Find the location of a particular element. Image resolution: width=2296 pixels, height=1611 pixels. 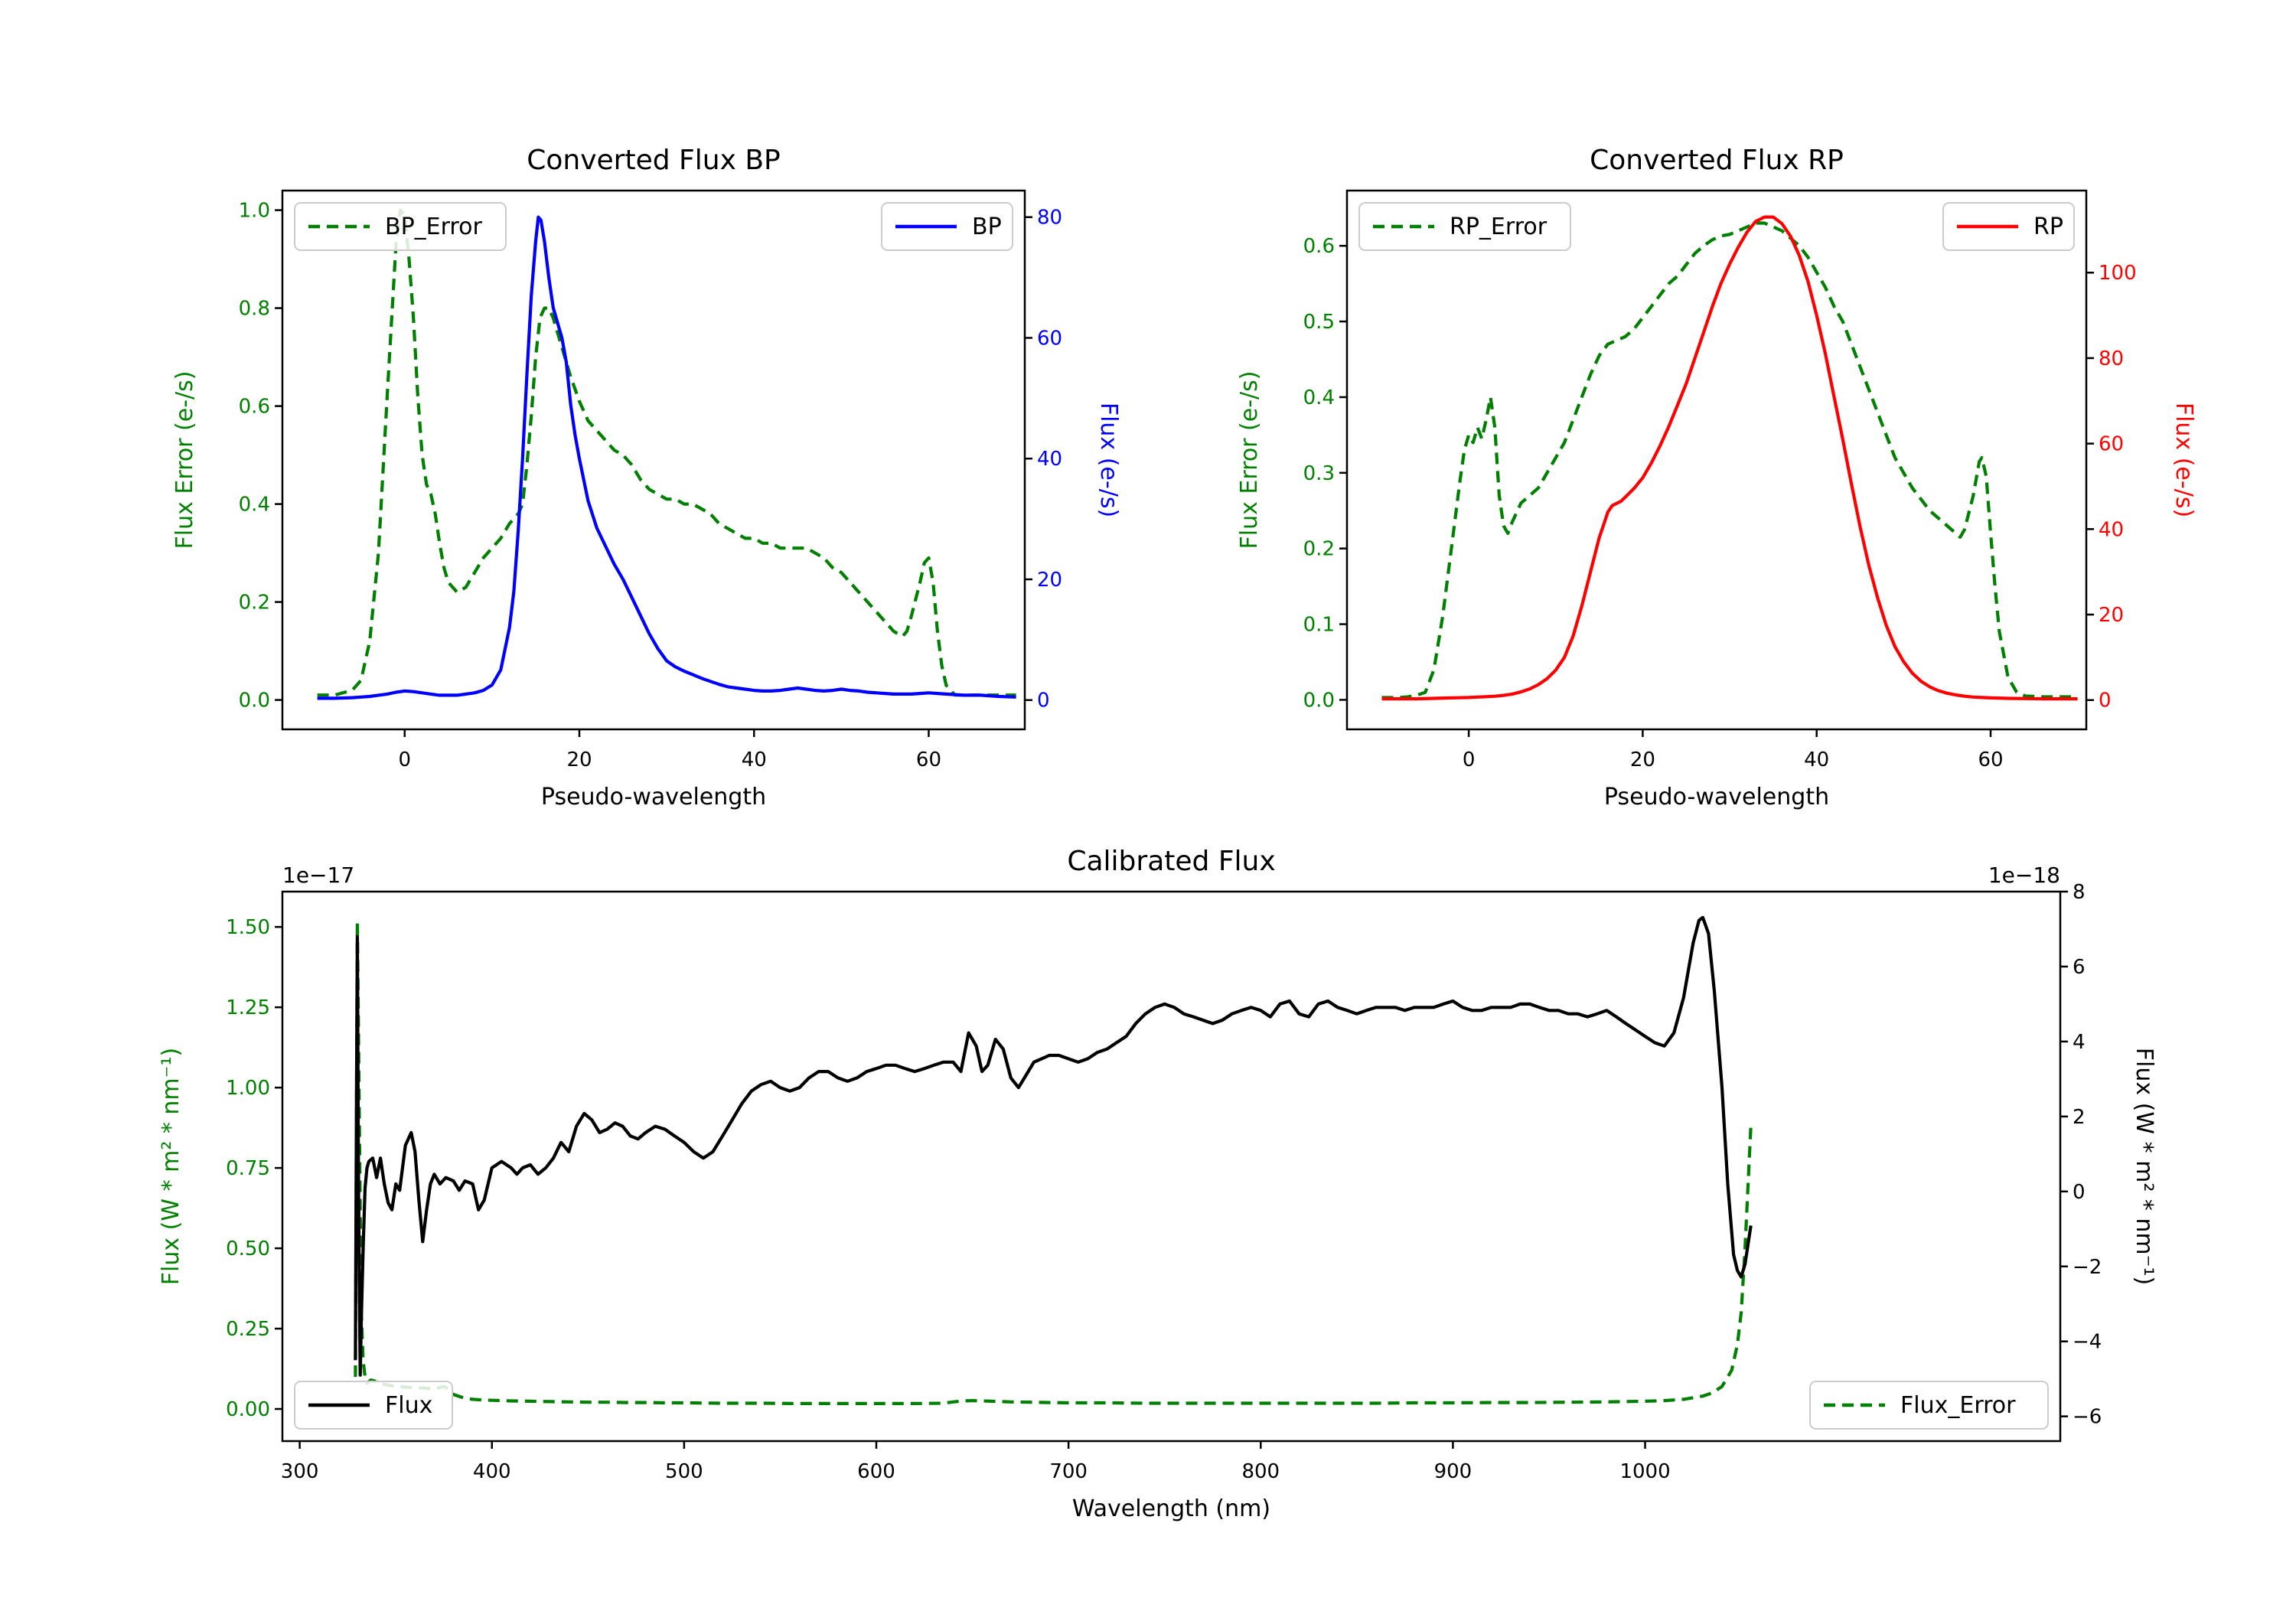

x-tick-label: 800 is located at coordinates (1260, 1471).